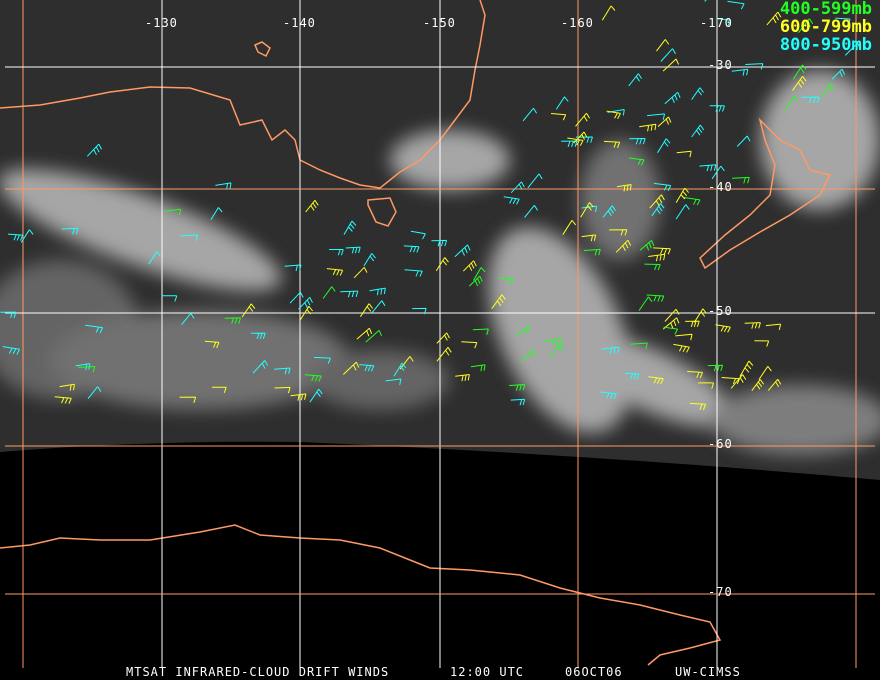 This screenshot has width=880, height=680. Describe the element at coordinates (720, 444) in the screenshot. I see `lat-label-60: -60` at that location.